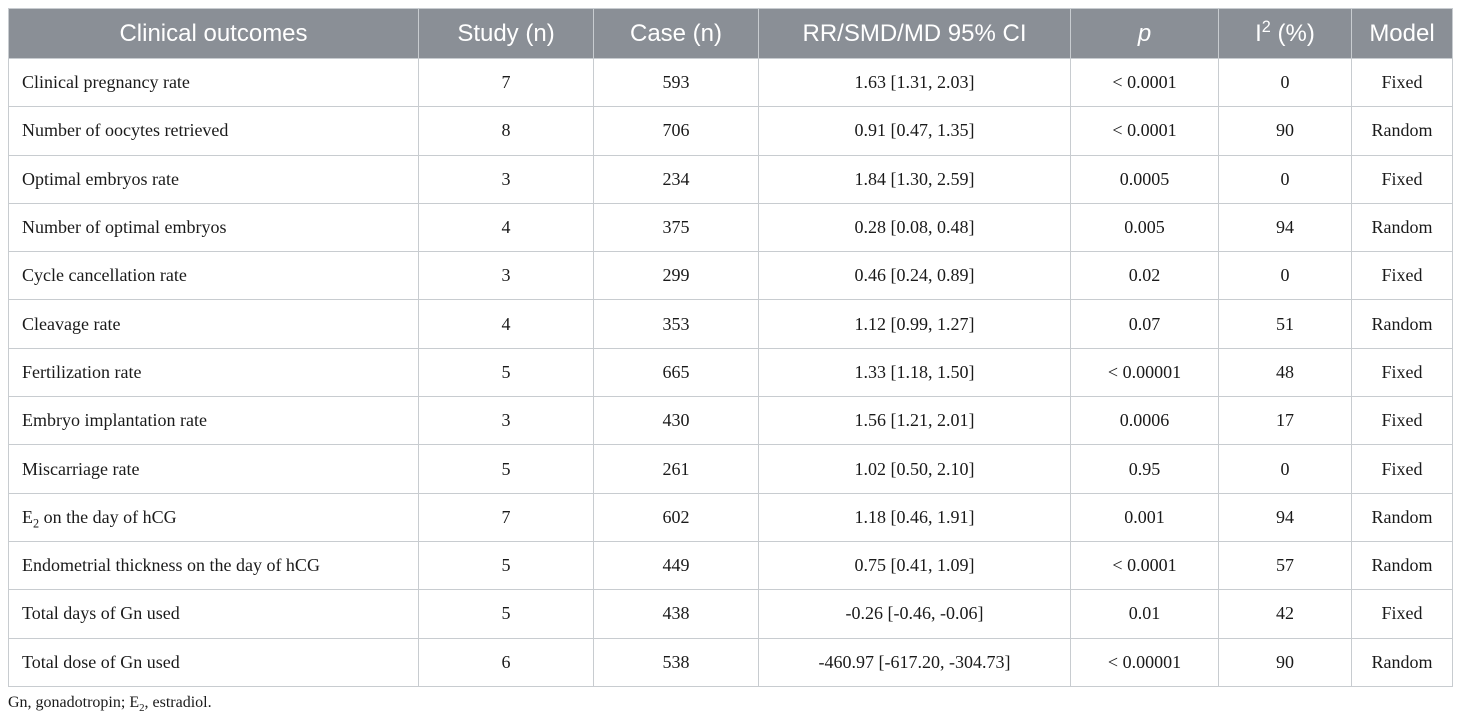 Image resolution: width=1460 pixels, height=724 pixels. What do you see at coordinates (1144, 227) in the screenshot?
I see `cell-p: 0.005` at bounding box center [1144, 227].